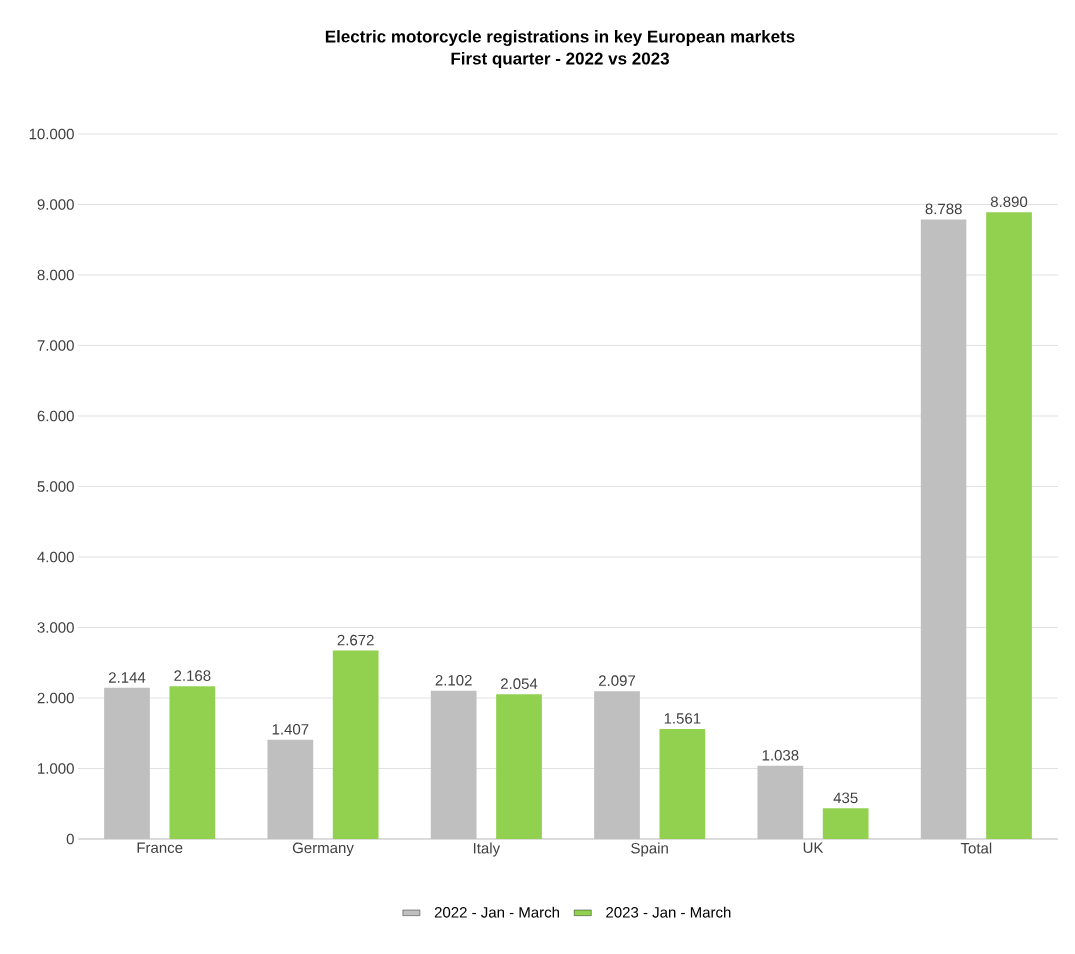 The image size is (1075, 954). I want to click on data-label: 2.144, so click(127, 677).